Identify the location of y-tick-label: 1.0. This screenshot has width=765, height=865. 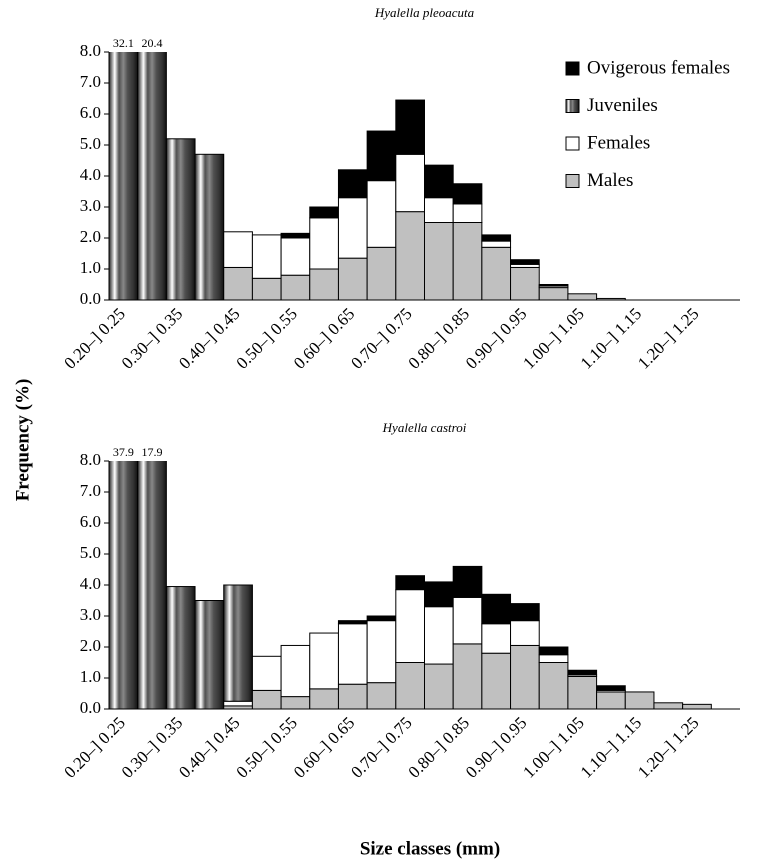
(90, 267).